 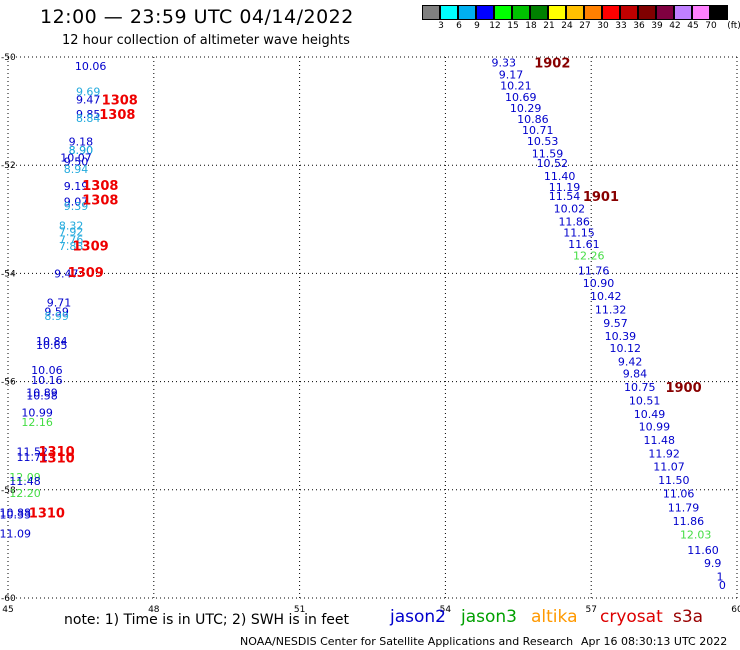 I want to click on wave-height-label: 11.06, so click(x=679, y=494).